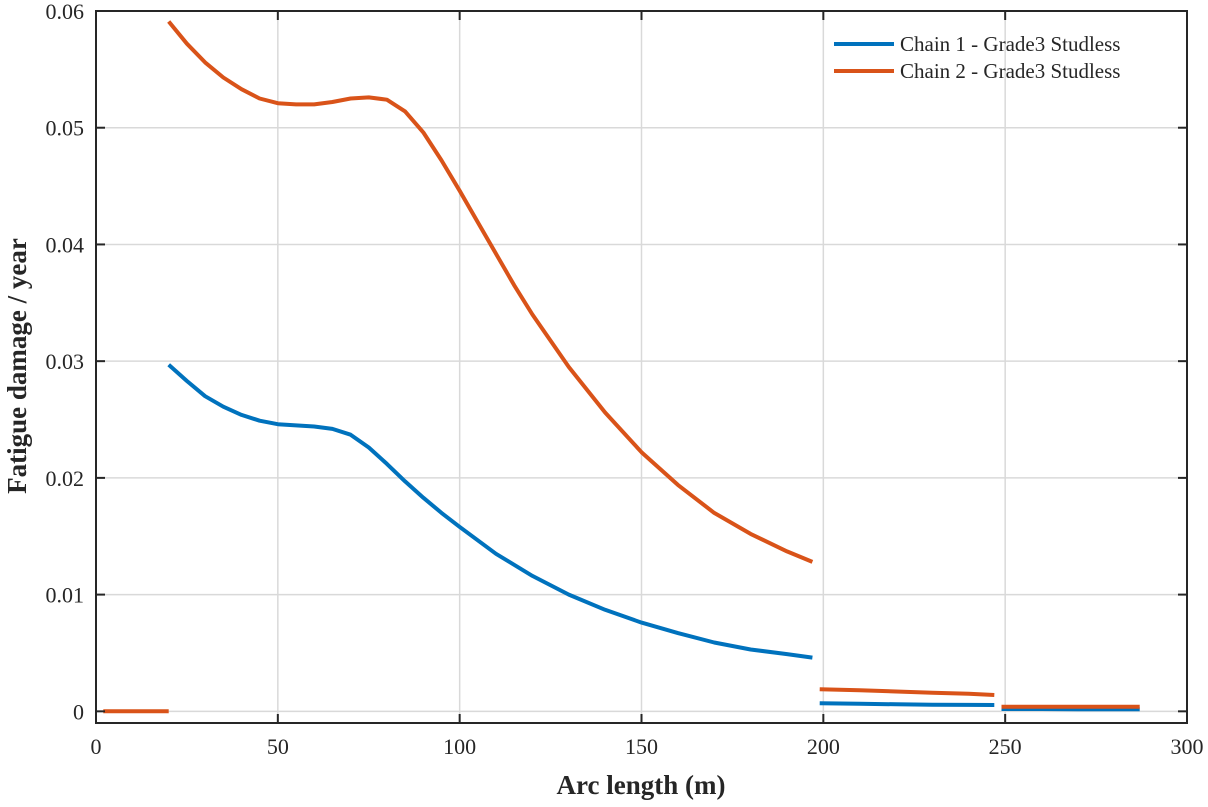 The image size is (1208, 807). Describe the element at coordinates (459, 746) in the screenshot. I see `x-tick-label: 100` at that location.